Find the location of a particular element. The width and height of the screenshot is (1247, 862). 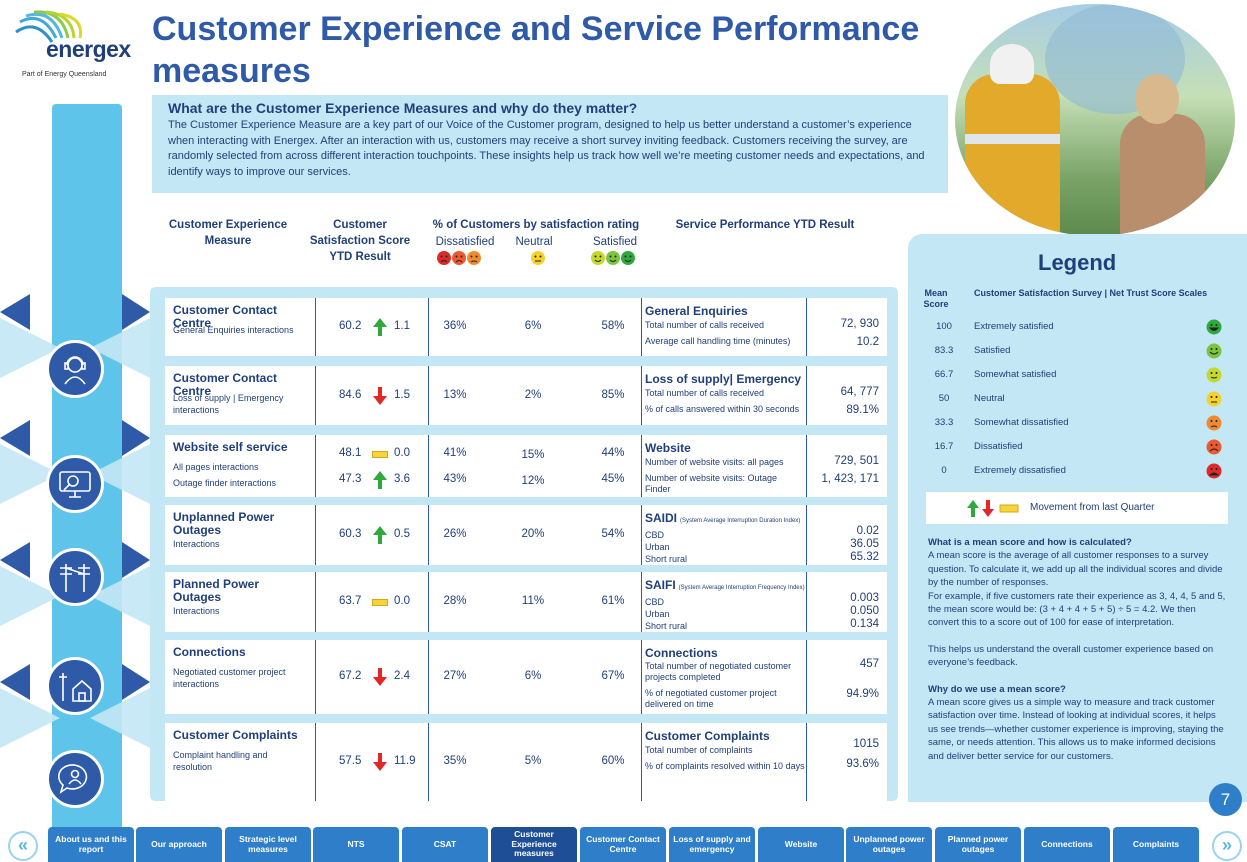

col-score-header: Customer Satisfaction Score YTD Result is located at coordinates (360, 241).